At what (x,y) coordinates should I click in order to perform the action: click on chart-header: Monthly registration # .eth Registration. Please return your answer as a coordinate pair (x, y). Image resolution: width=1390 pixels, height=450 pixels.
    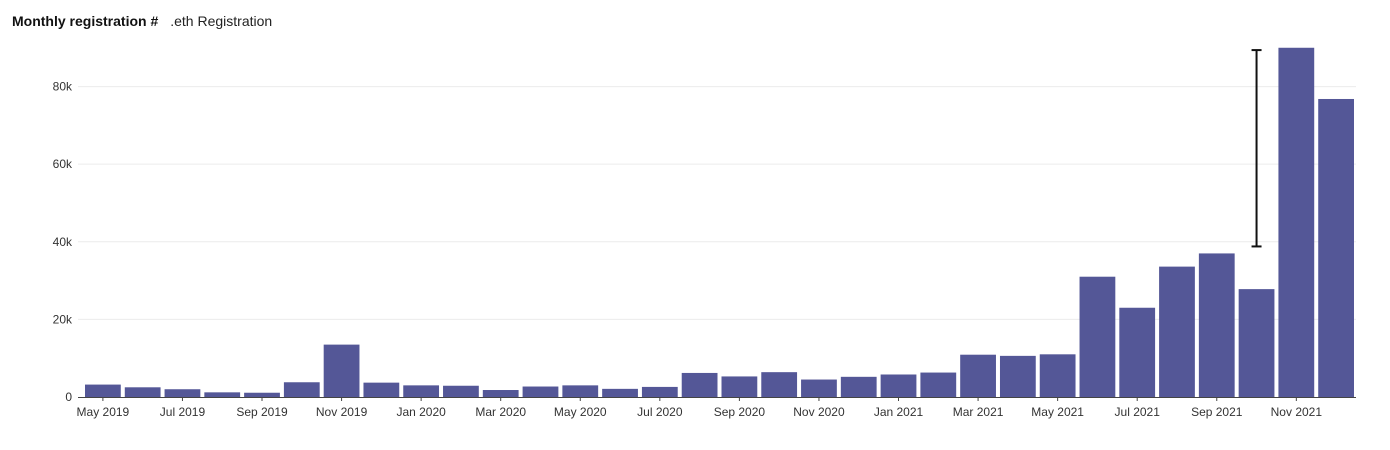
    Looking at the image, I should click on (142, 21).